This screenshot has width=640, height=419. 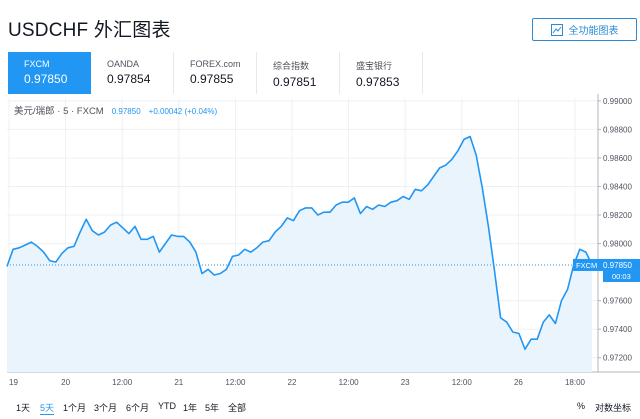 I want to click on x-tick-label: 19, so click(x=13, y=382).